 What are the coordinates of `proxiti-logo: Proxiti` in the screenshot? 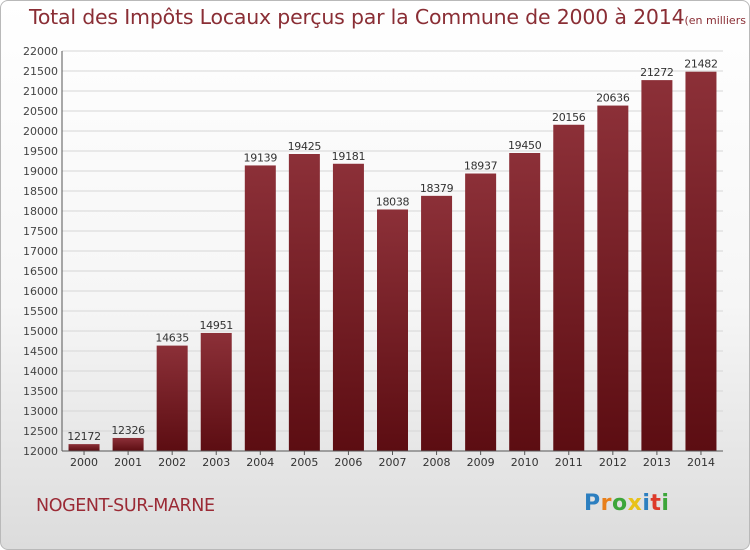 It's located at (626, 503).